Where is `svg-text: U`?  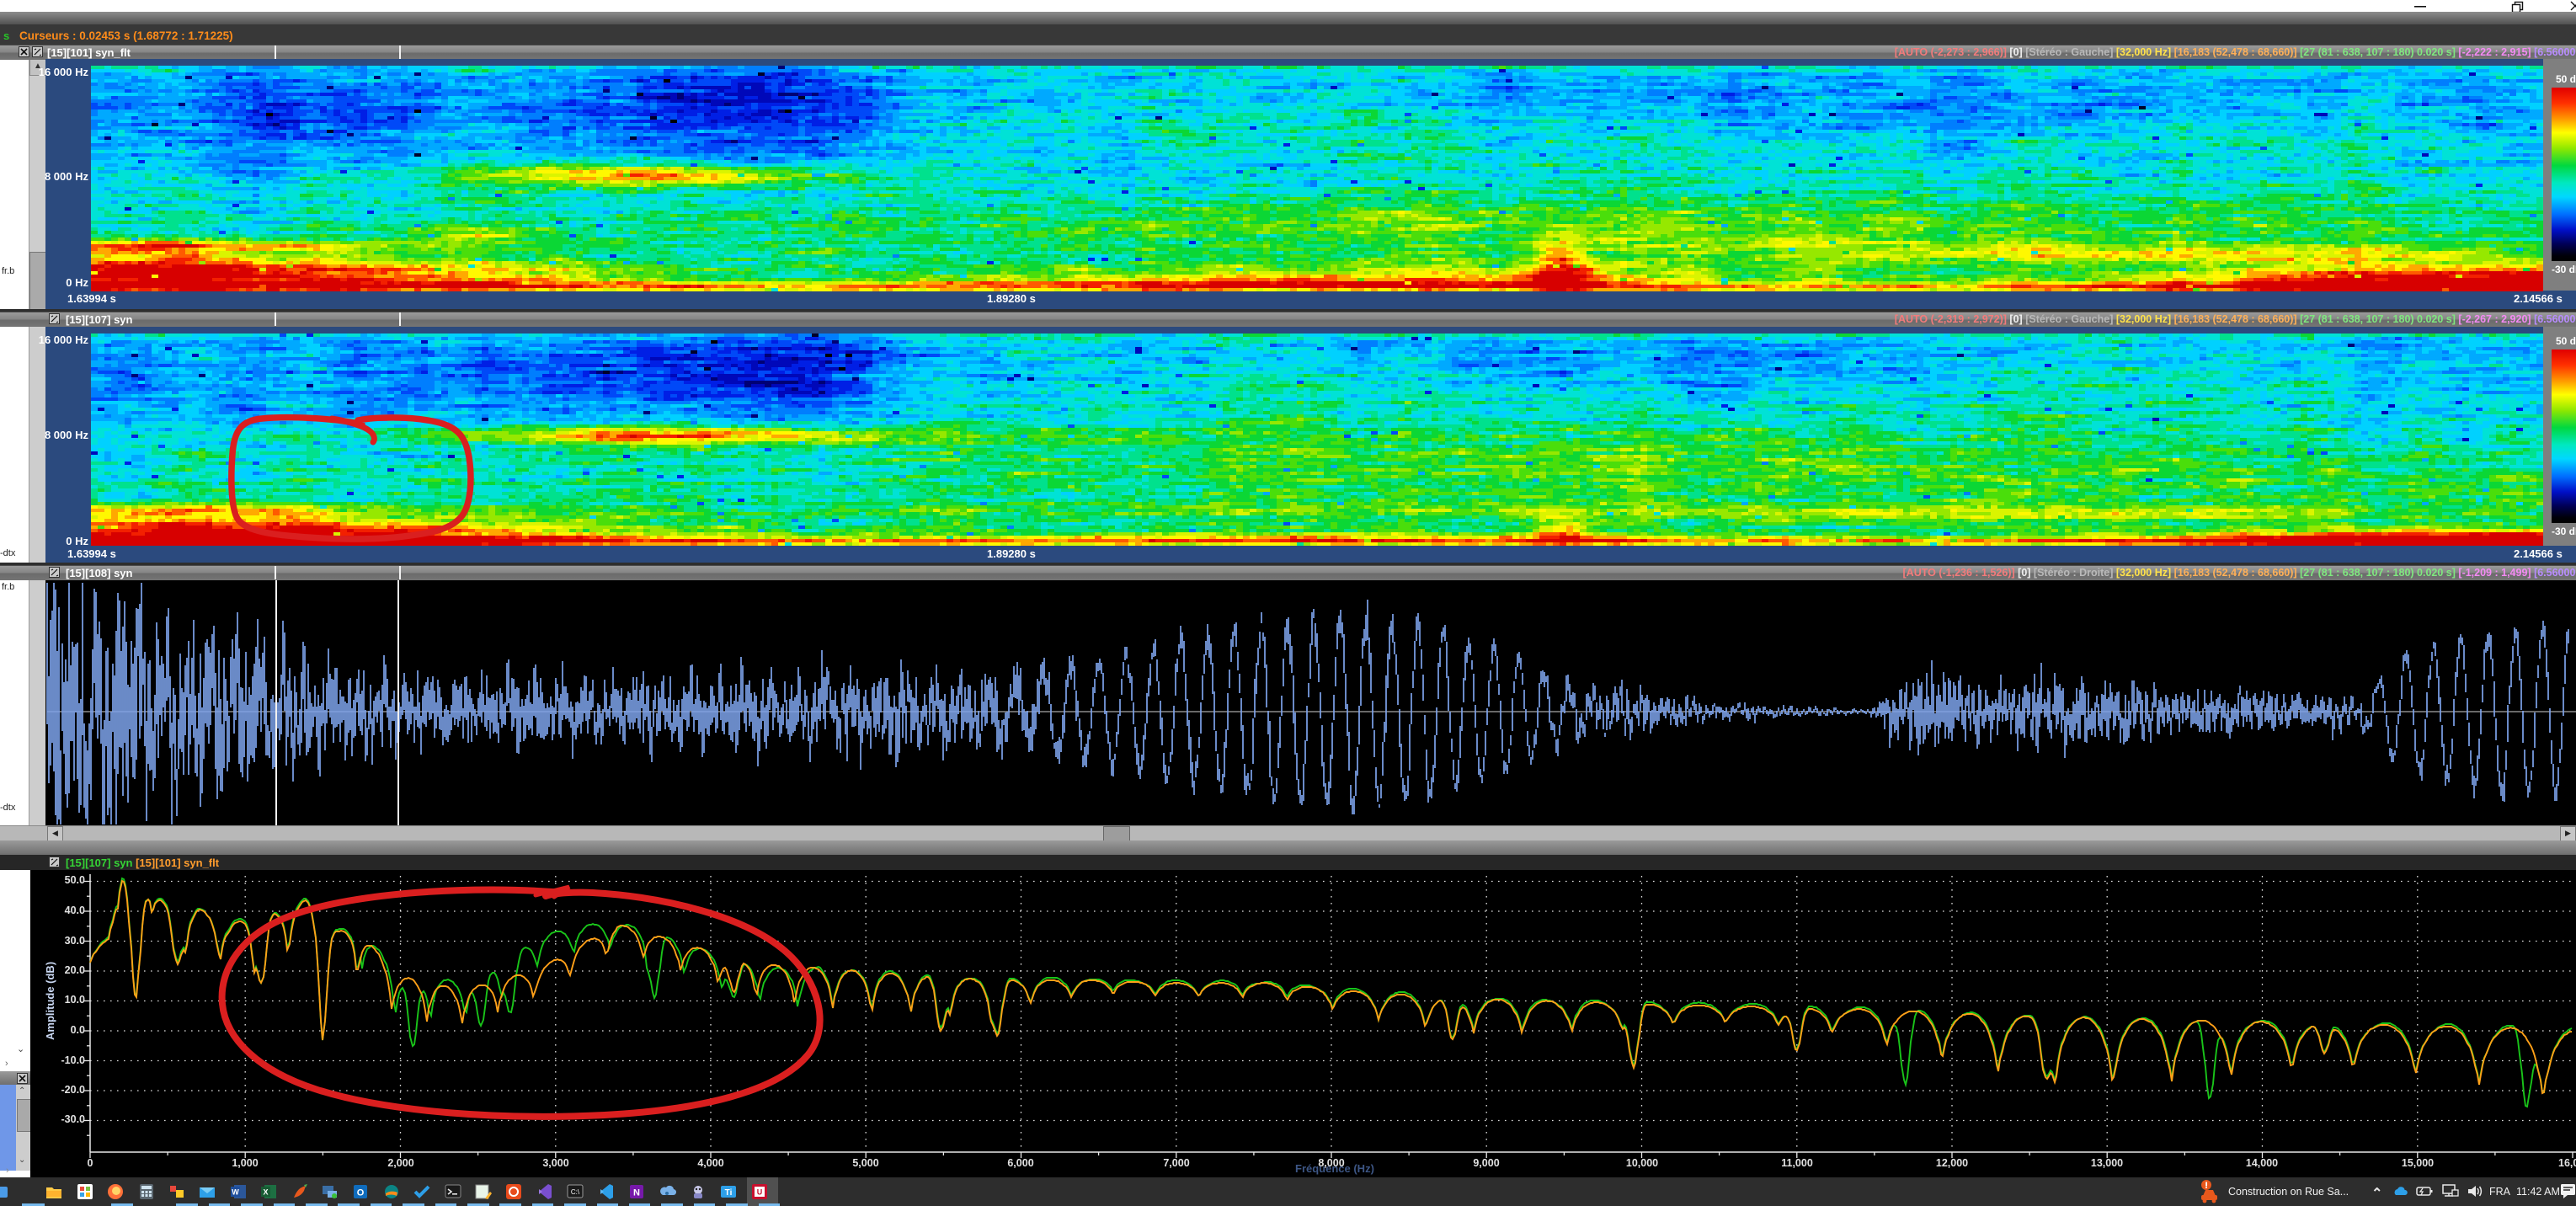 svg-text: U is located at coordinates (760, 1192).